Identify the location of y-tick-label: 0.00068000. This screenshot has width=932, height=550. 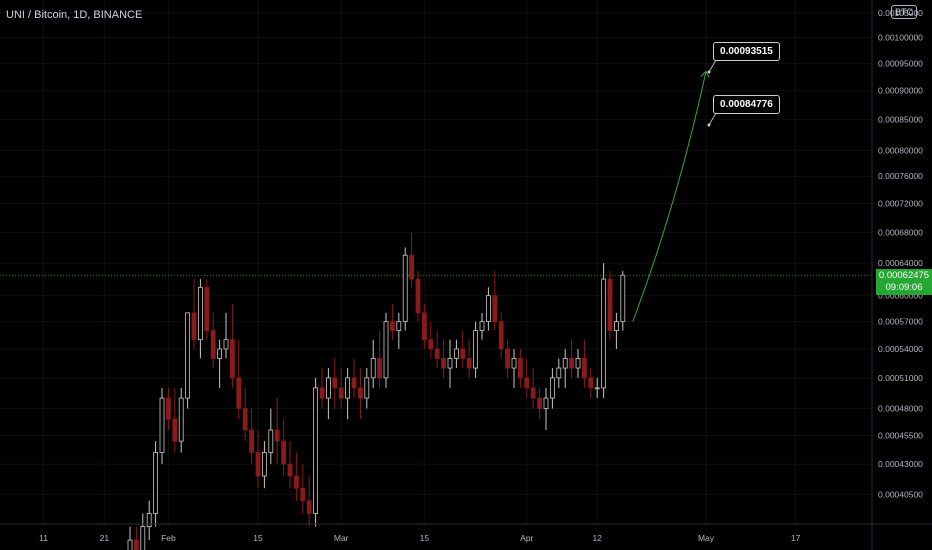
(900, 232).